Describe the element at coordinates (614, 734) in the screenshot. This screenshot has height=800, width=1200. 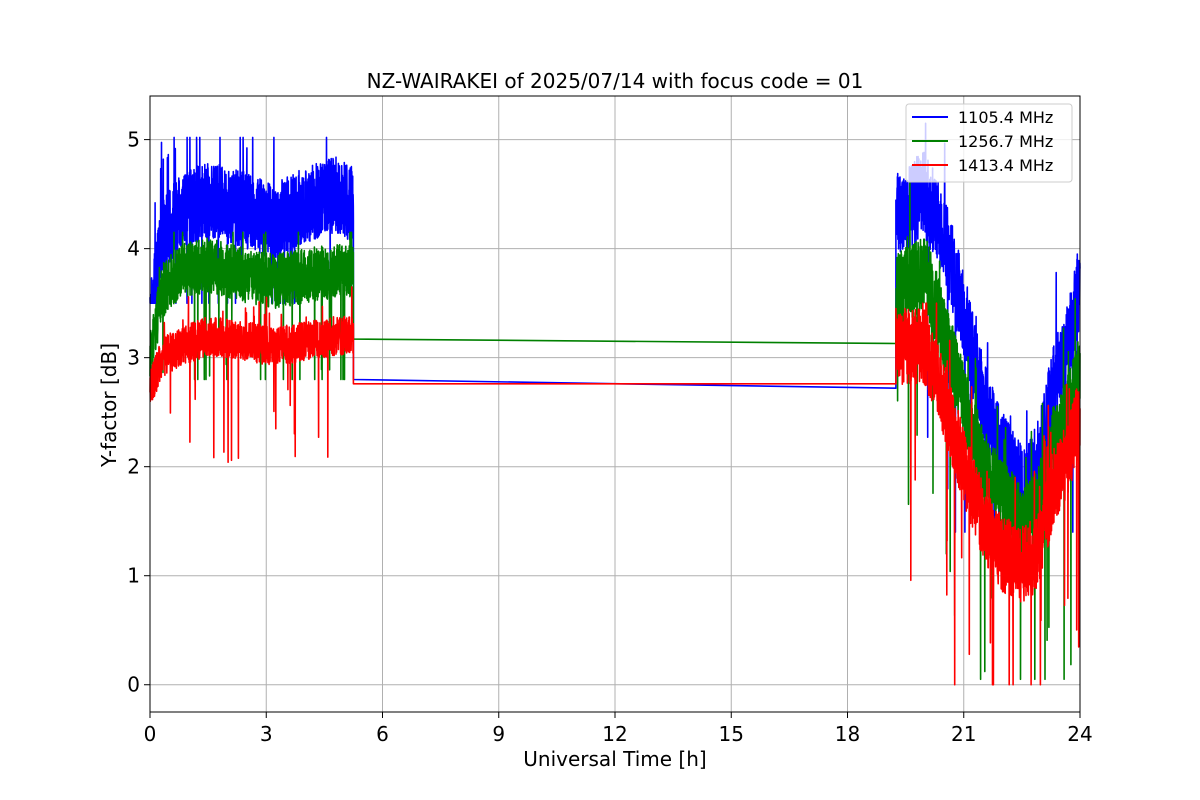
I see `x-tick-label: 12` at that location.